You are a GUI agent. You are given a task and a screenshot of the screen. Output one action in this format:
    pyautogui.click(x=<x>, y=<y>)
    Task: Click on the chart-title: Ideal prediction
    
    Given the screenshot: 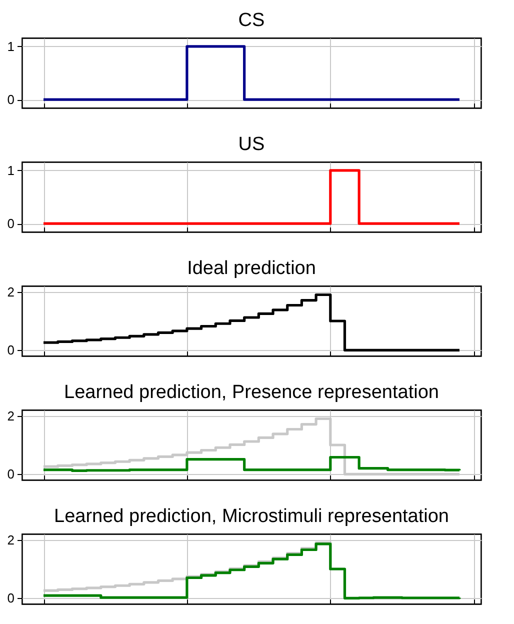 What is the action you would take?
    pyautogui.click(x=251, y=268)
    